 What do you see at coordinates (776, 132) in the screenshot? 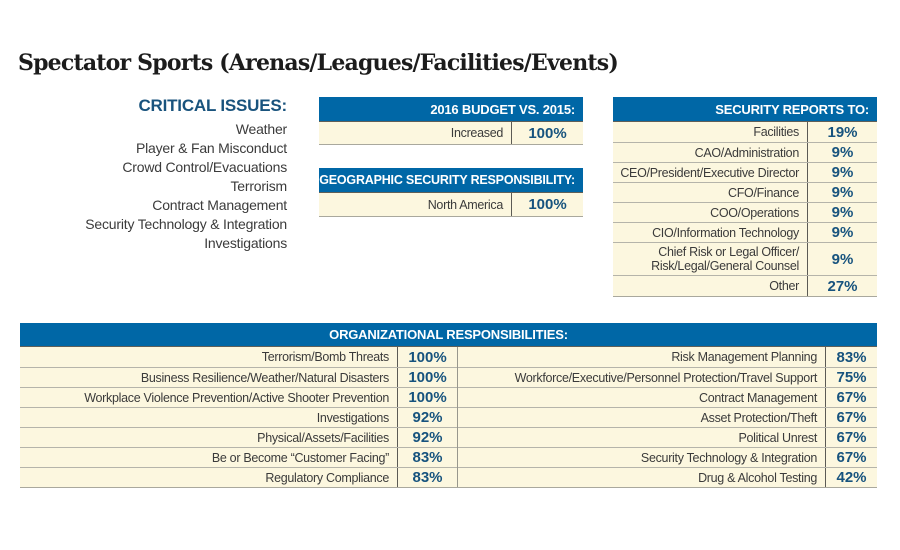
I see `row-label: Facilities` at bounding box center [776, 132].